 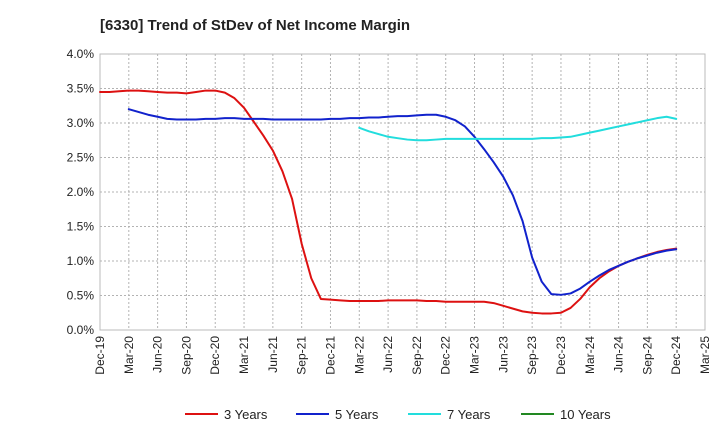 What do you see at coordinates (81, 296) in the screenshot?
I see `y-tick-label: 0.5%` at bounding box center [81, 296].